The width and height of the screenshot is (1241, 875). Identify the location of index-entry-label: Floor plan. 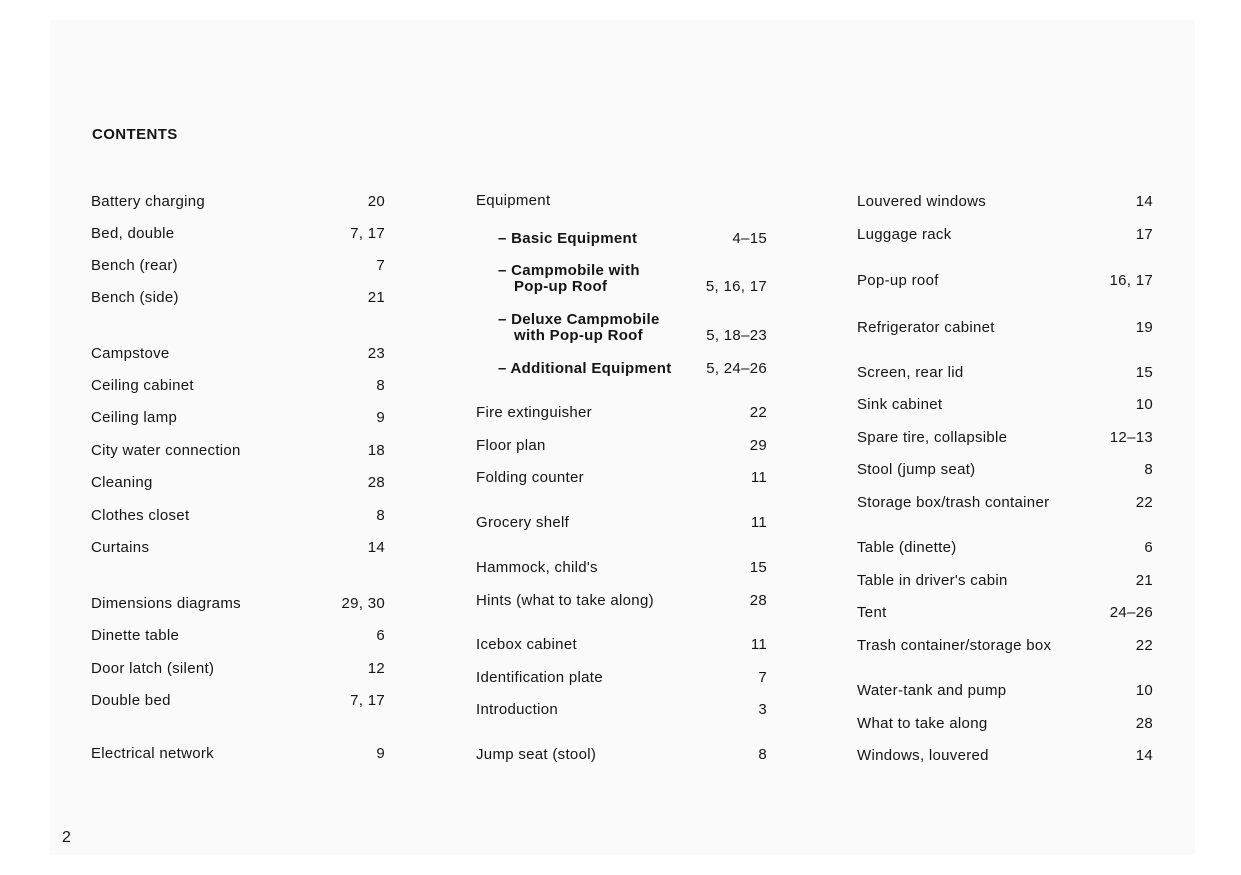
(511, 445).